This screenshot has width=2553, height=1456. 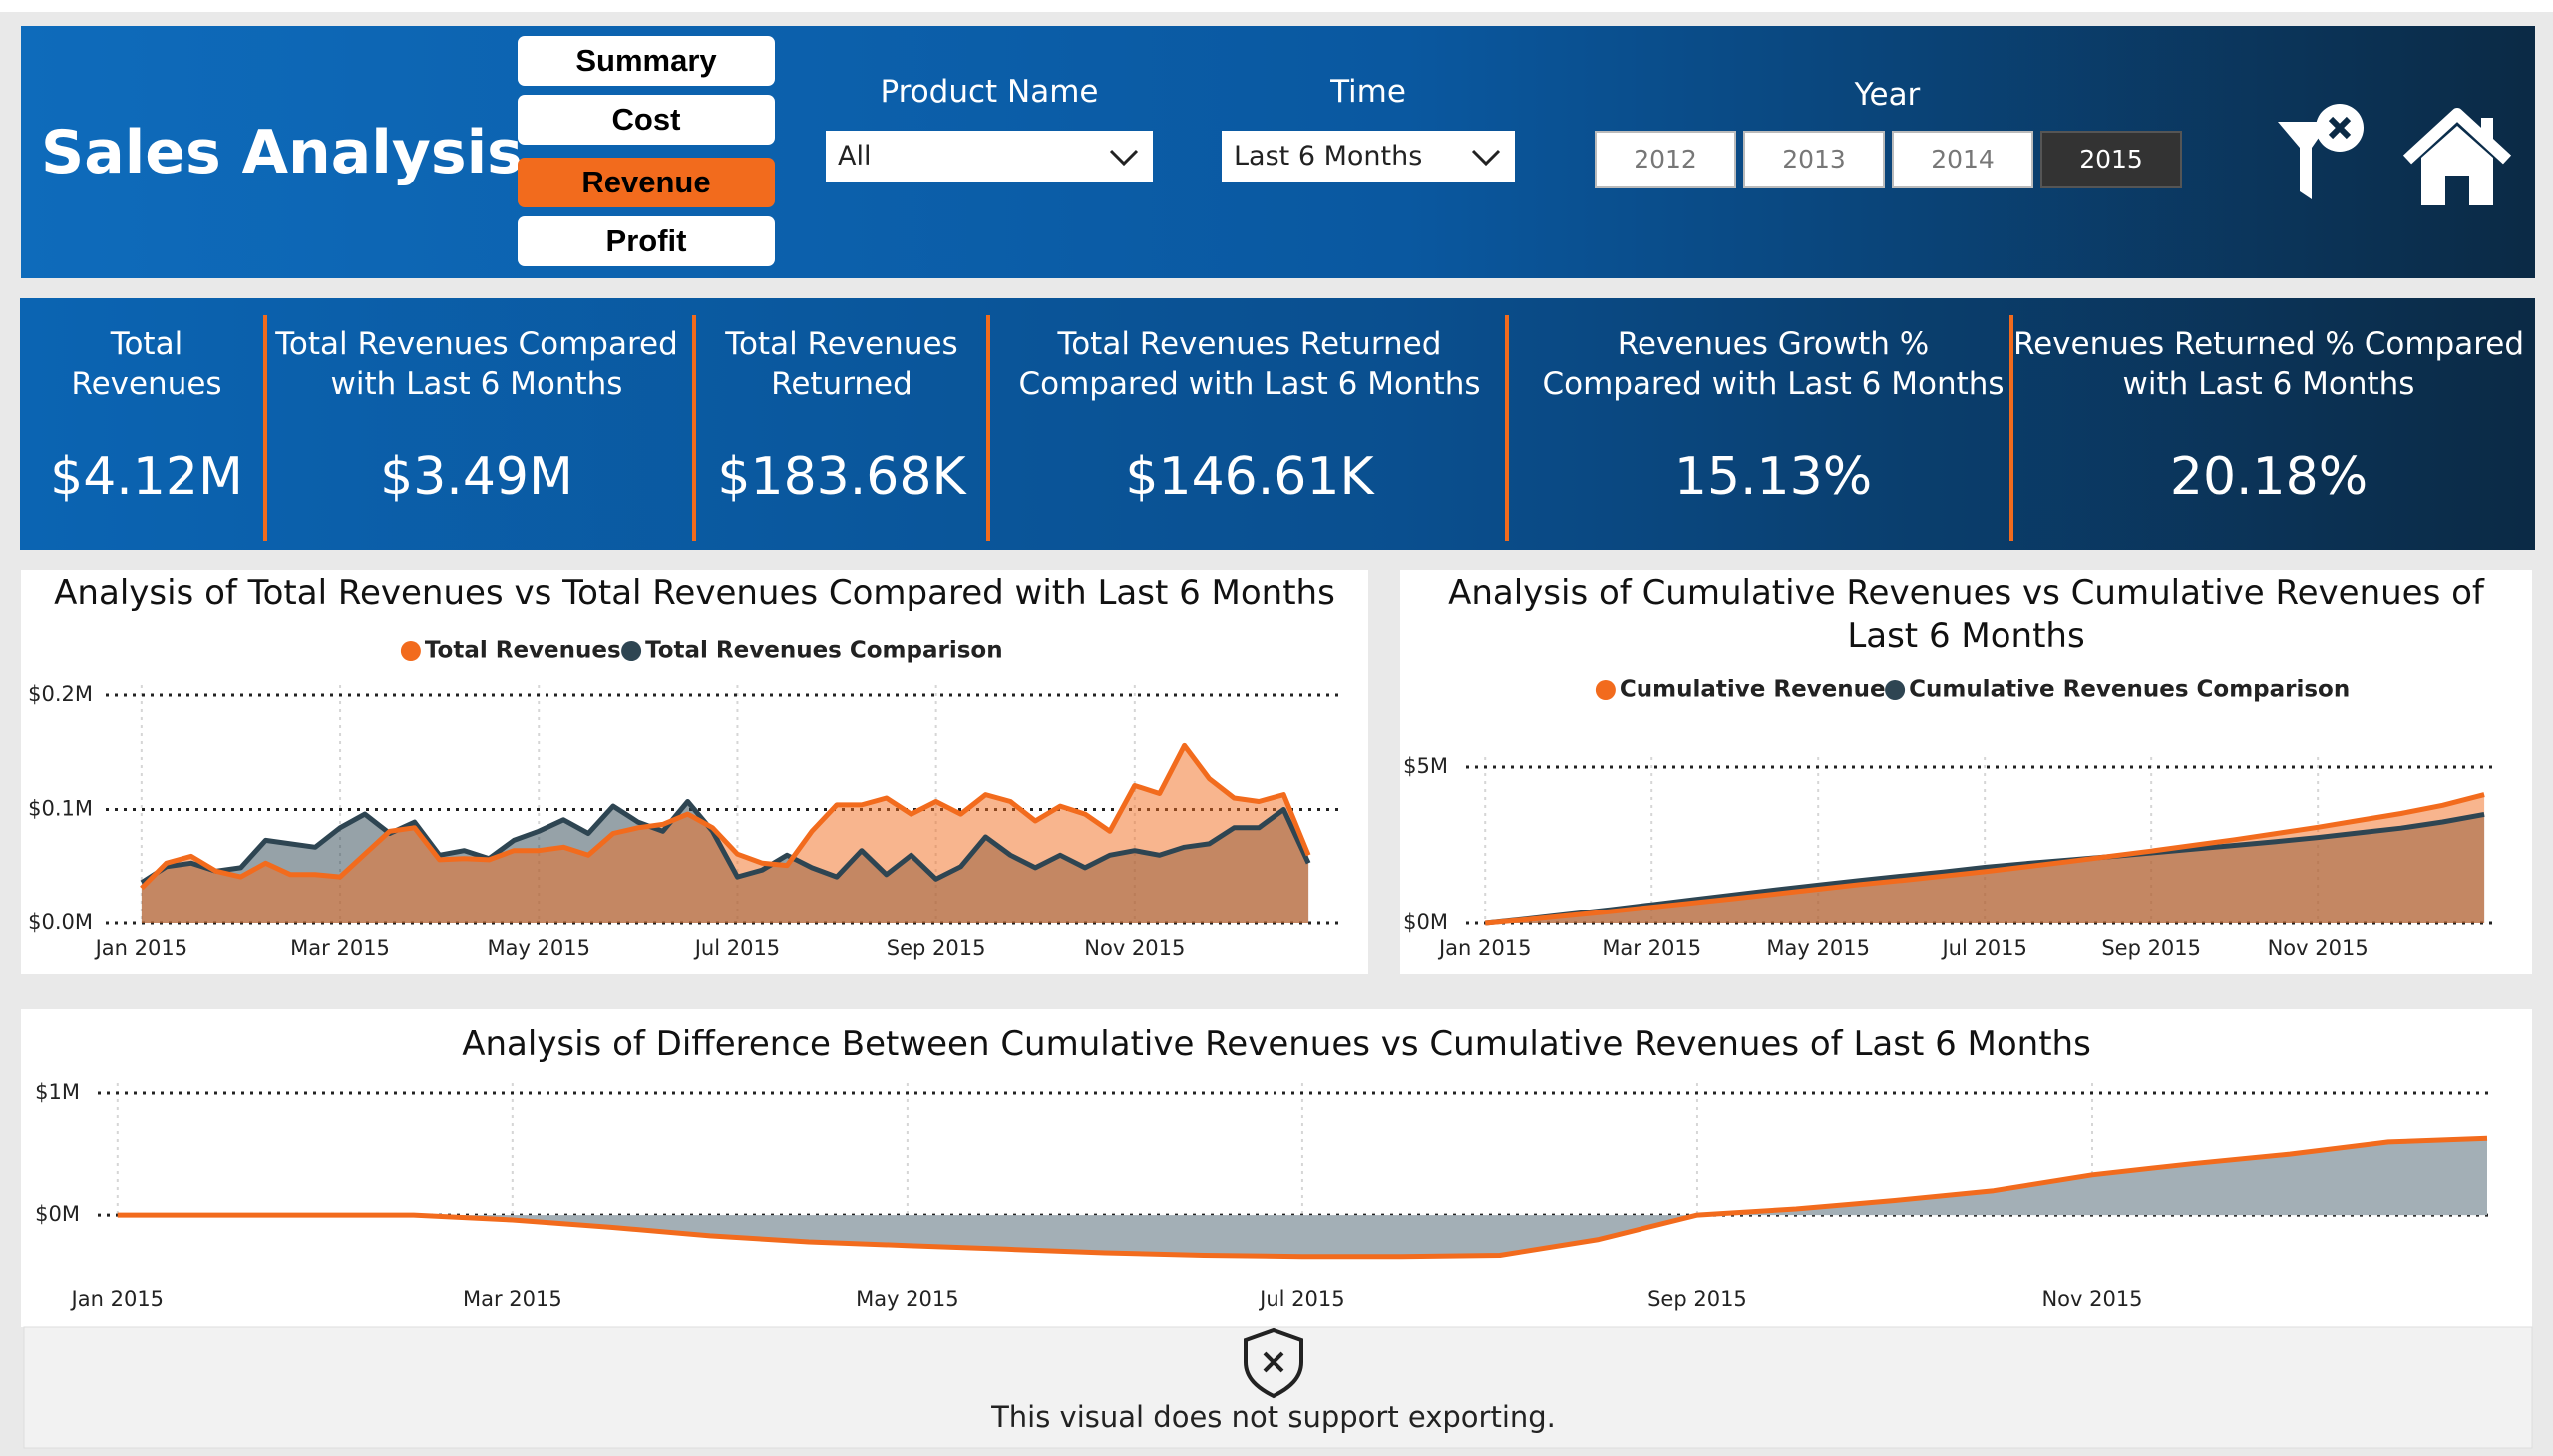 I want to click on kpi-value: 15.13%, so click(x=1773, y=477).